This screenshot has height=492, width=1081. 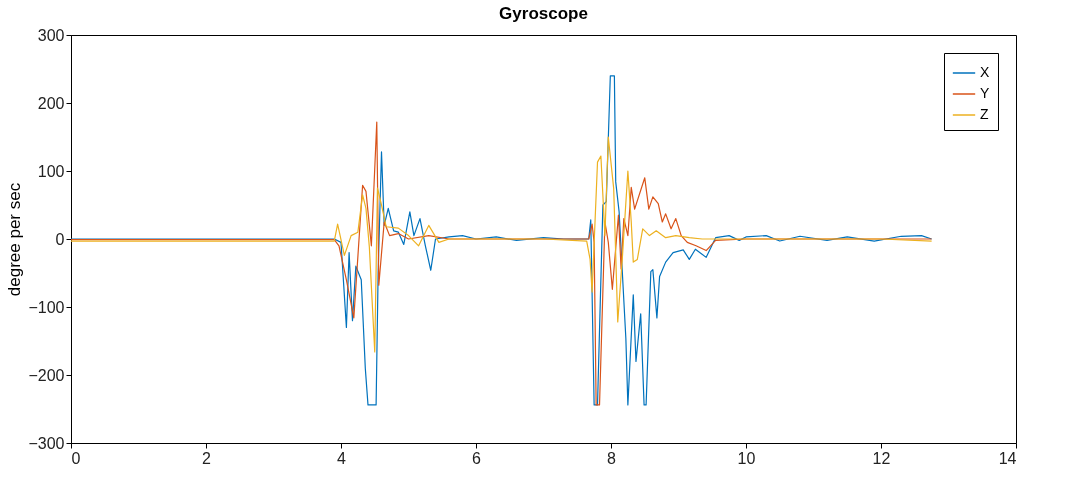 I want to click on y-tick-label: −200, so click(x=46, y=375).